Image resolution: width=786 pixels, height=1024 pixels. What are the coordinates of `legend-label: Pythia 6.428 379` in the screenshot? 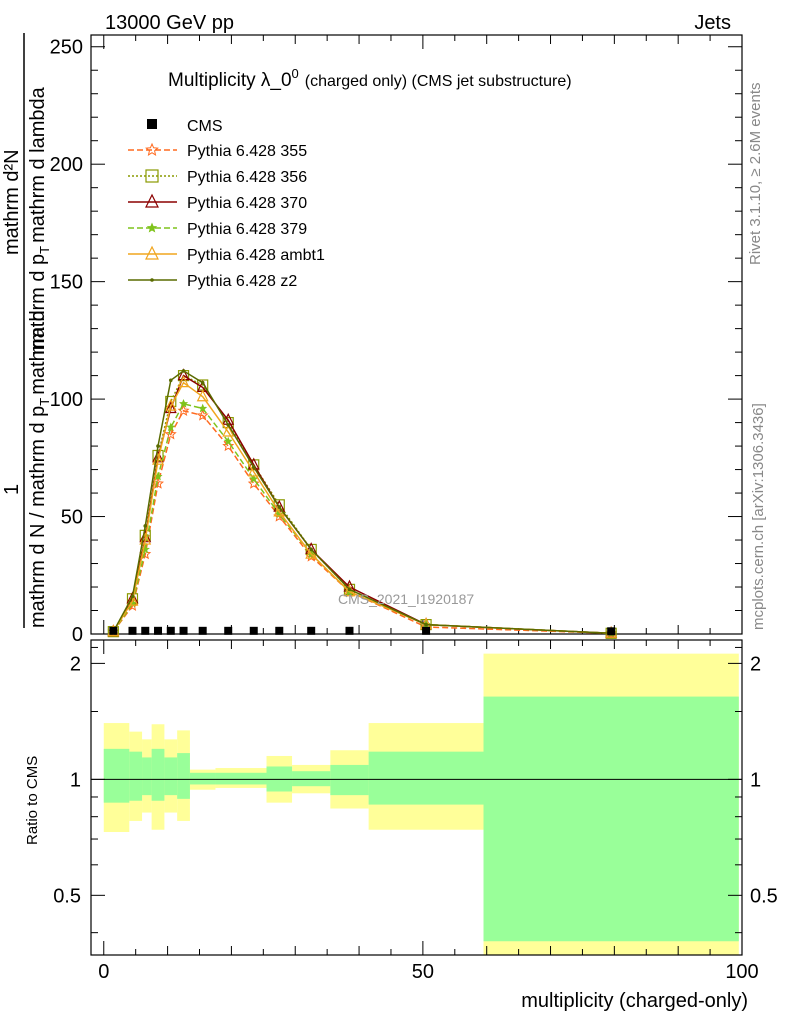 It's located at (247, 229).